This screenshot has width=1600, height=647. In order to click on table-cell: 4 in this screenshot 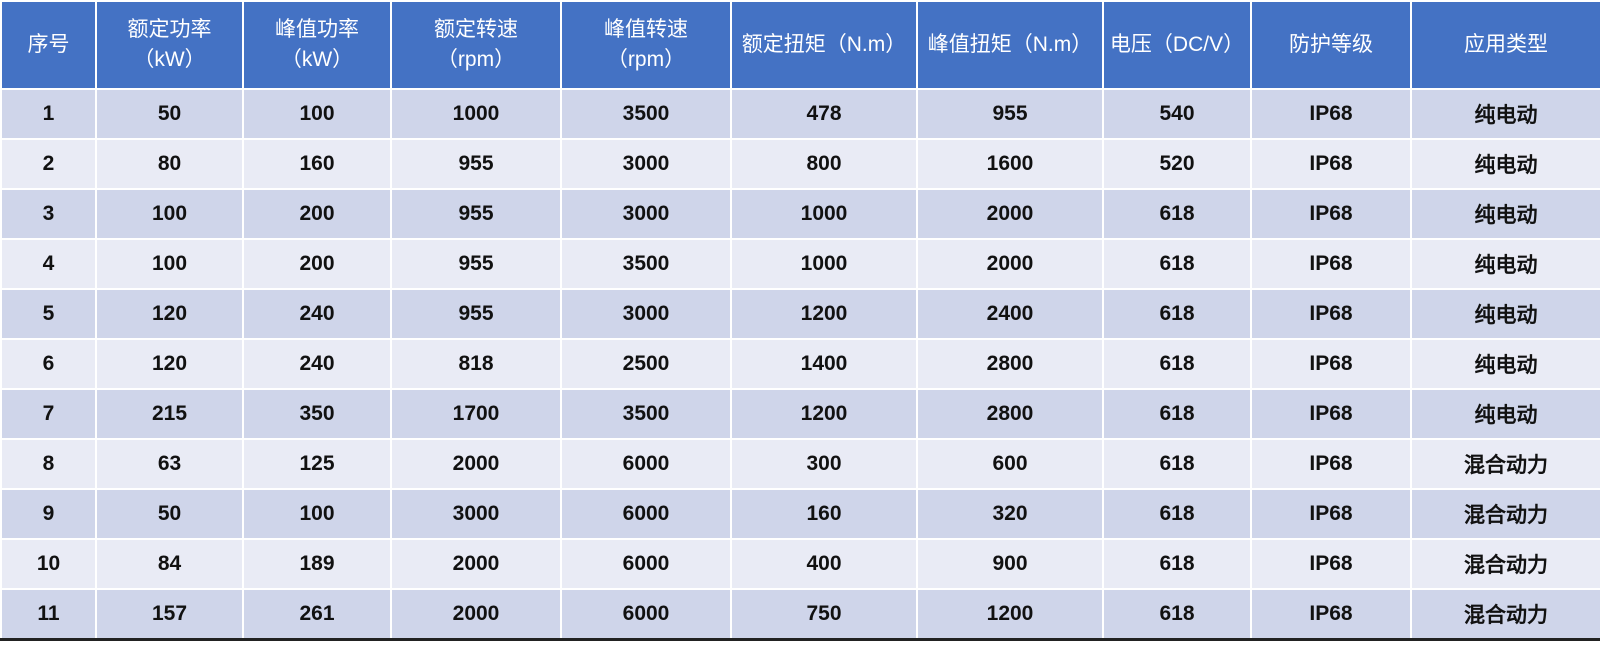, I will do `click(48, 264)`.